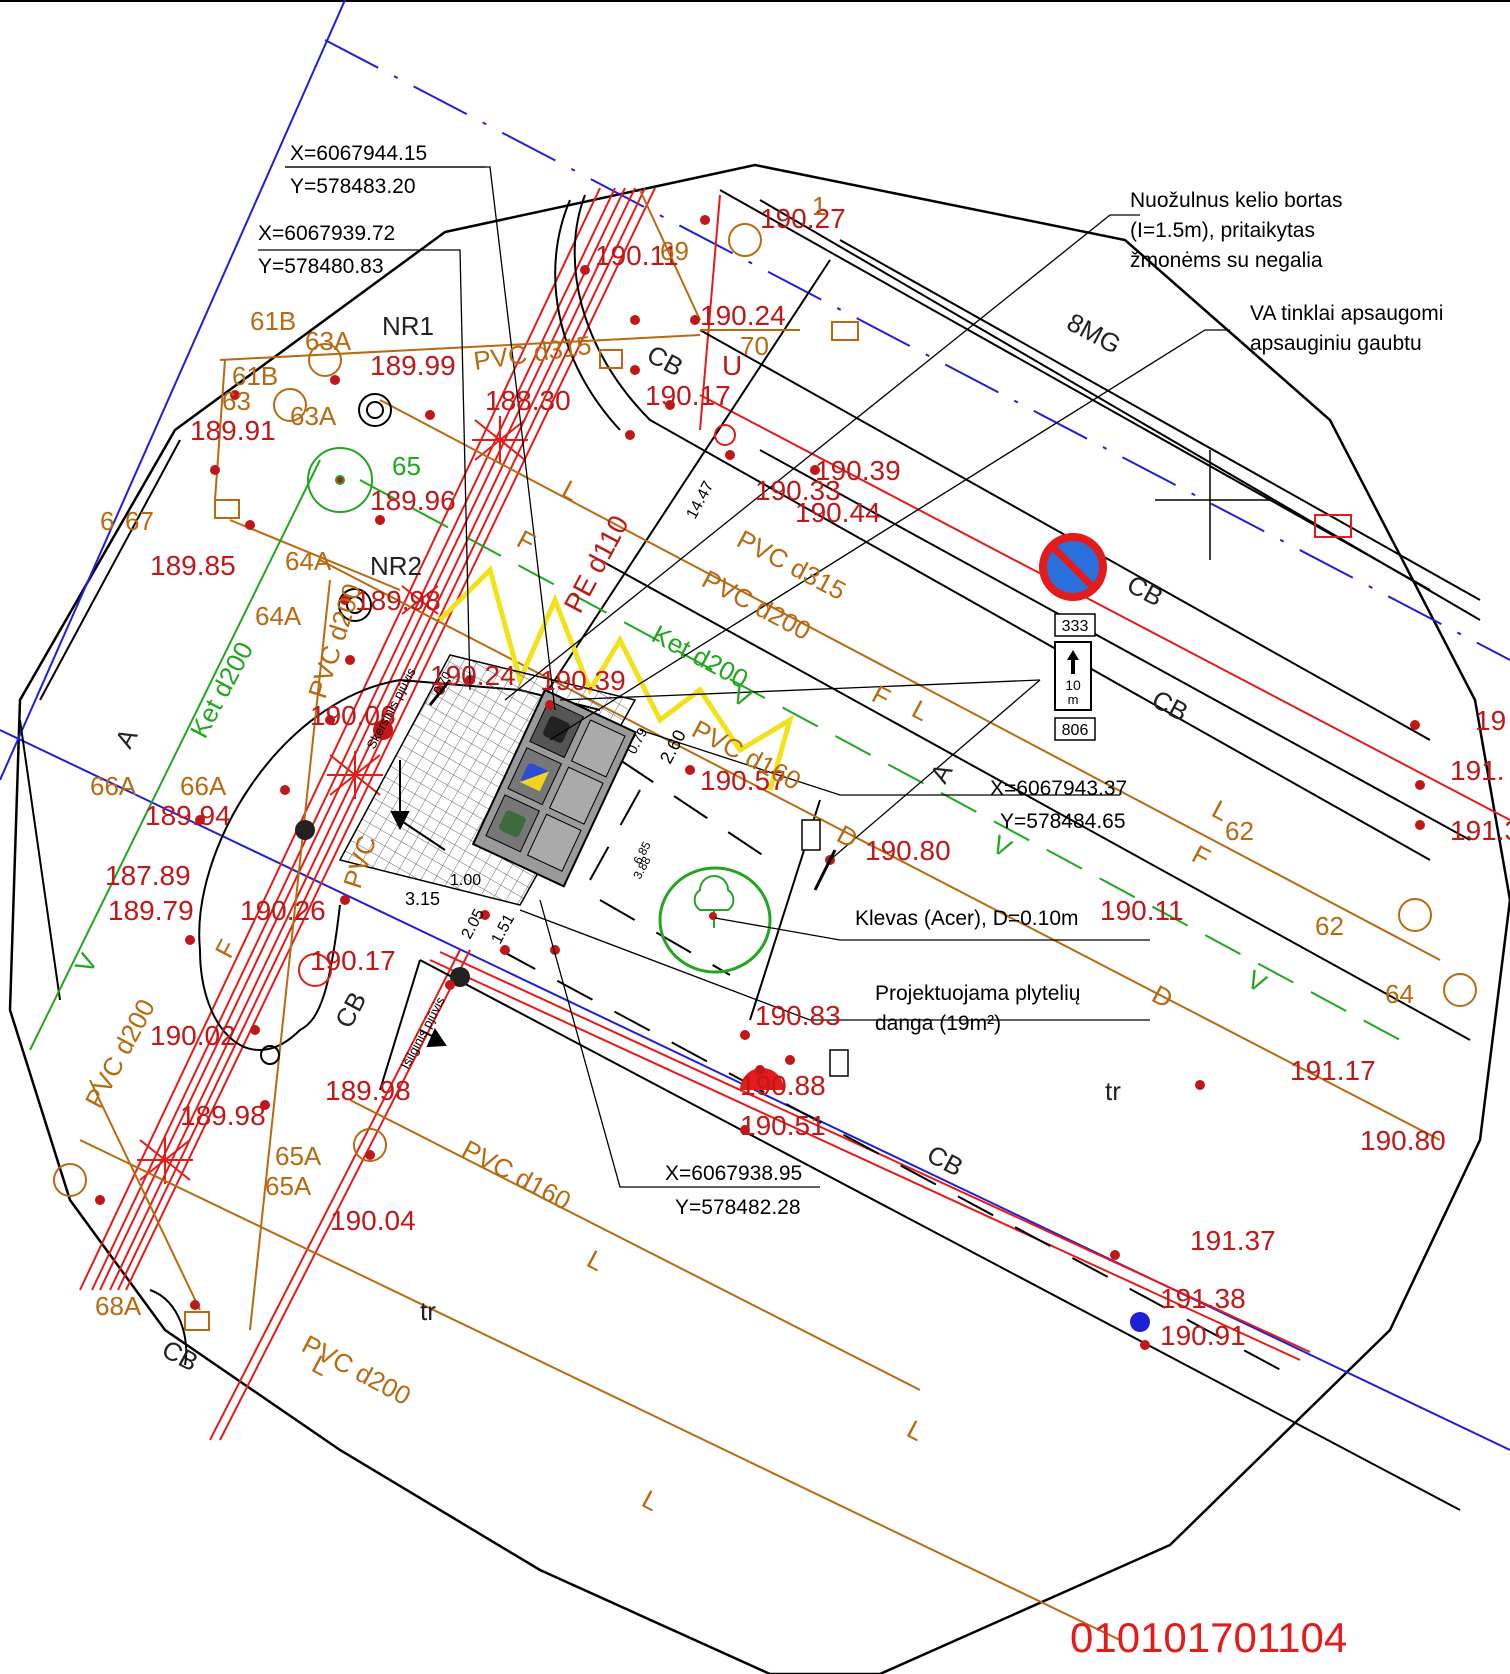 The width and height of the screenshot is (1510, 1674). What do you see at coordinates (233, 430) in the screenshot?
I see `elevation-label: 189.91` at bounding box center [233, 430].